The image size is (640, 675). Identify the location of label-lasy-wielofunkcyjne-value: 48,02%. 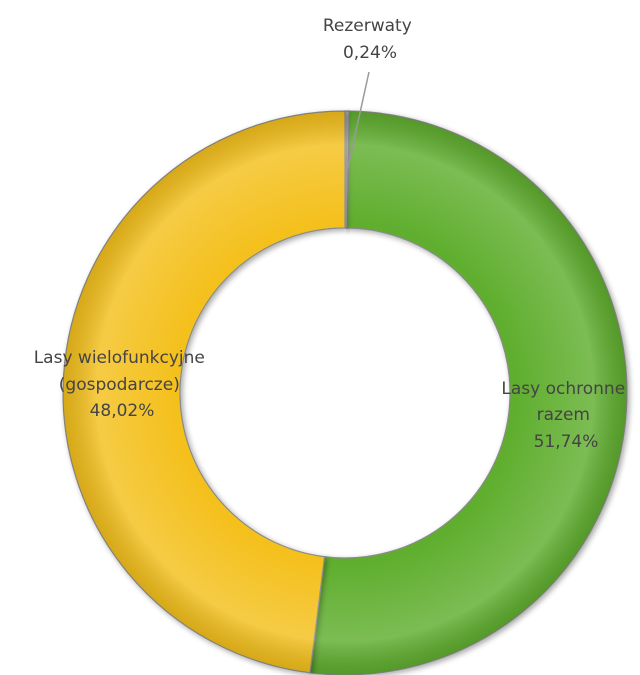
(122, 411).